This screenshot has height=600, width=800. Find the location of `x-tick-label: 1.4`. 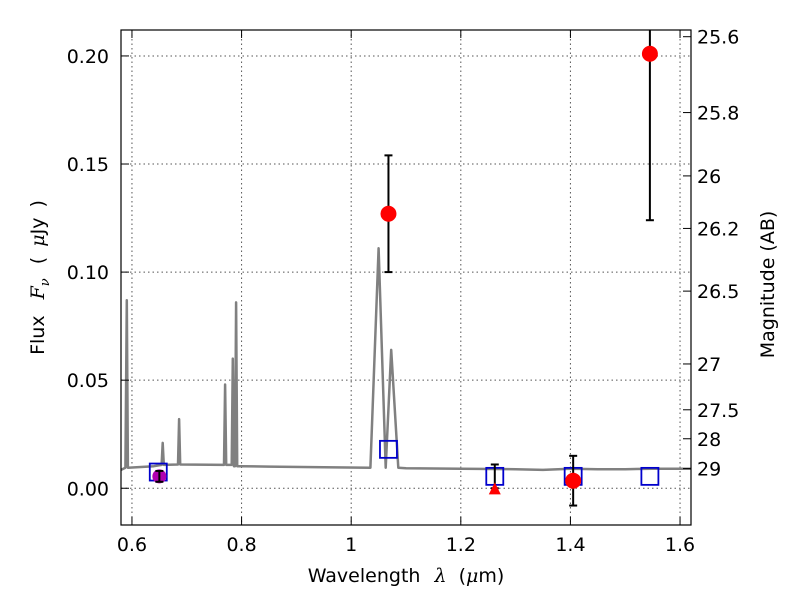

x-tick-label: 1.4 is located at coordinates (570, 545).